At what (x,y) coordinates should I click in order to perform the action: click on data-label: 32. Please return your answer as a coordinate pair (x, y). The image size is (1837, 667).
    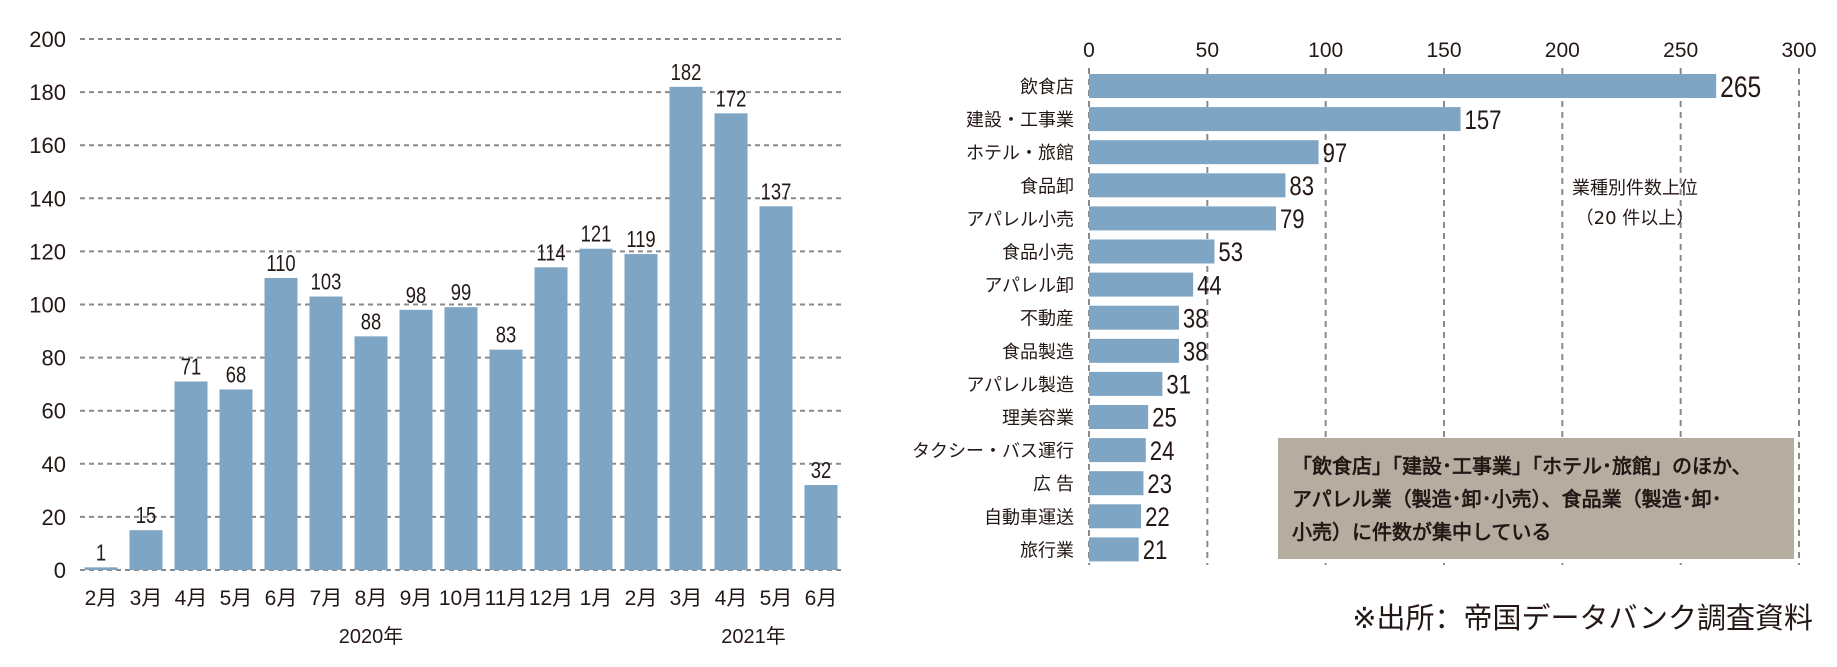
    Looking at the image, I should click on (821, 470).